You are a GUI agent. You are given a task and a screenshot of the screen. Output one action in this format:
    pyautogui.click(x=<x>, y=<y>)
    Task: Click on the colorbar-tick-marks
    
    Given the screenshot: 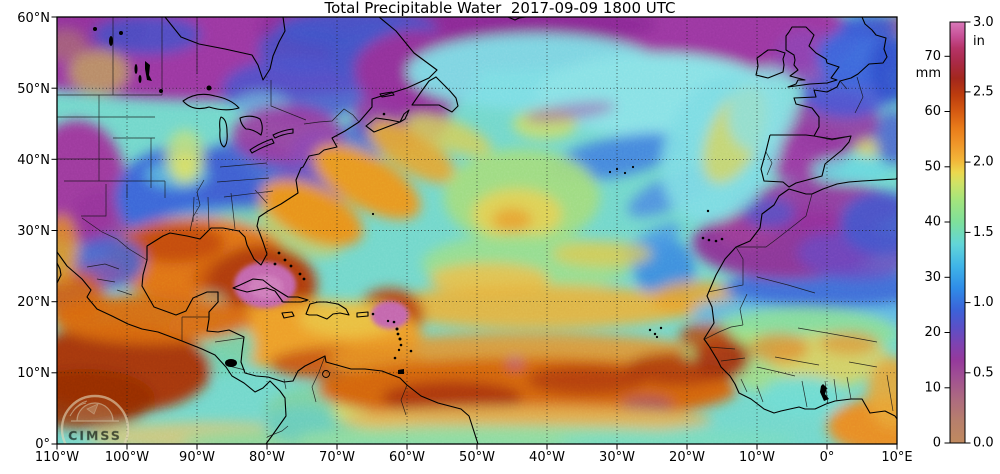 What is the action you would take?
    pyautogui.click(x=957, y=232)
    